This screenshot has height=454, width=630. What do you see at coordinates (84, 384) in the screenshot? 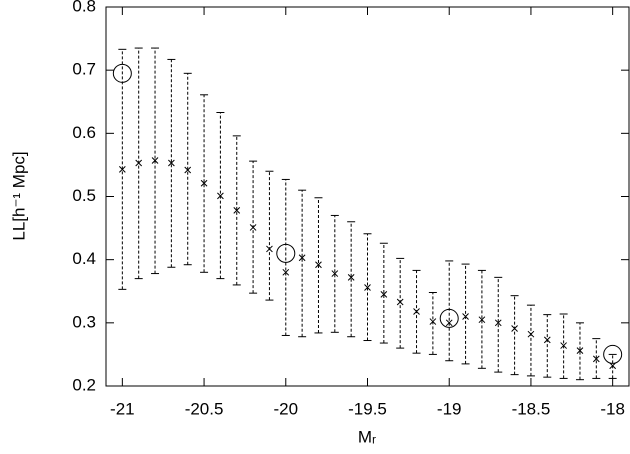
I see `y-tick-label: 0.2` at bounding box center [84, 384].